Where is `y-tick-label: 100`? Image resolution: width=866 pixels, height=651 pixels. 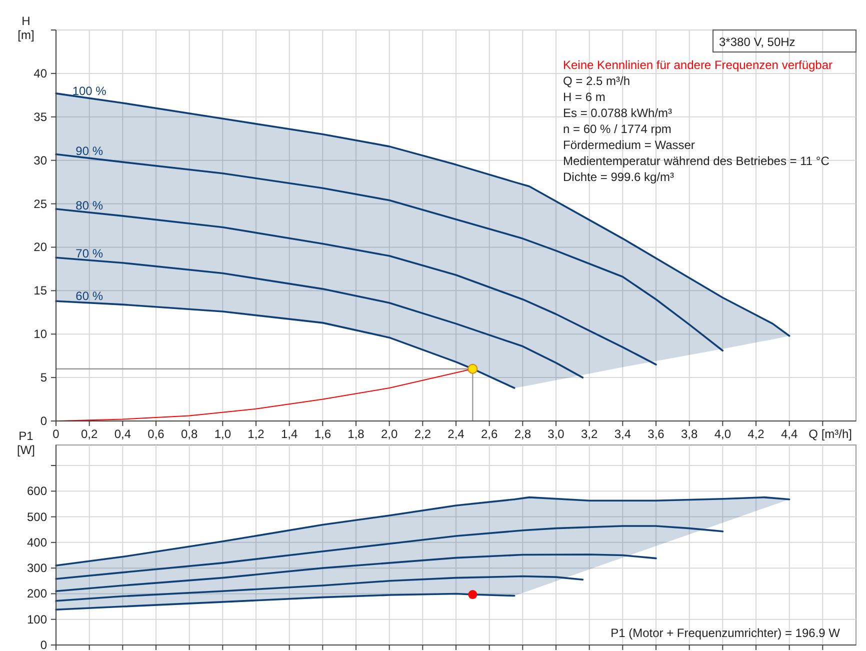
y-tick-label: 100 is located at coordinates (37, 619).